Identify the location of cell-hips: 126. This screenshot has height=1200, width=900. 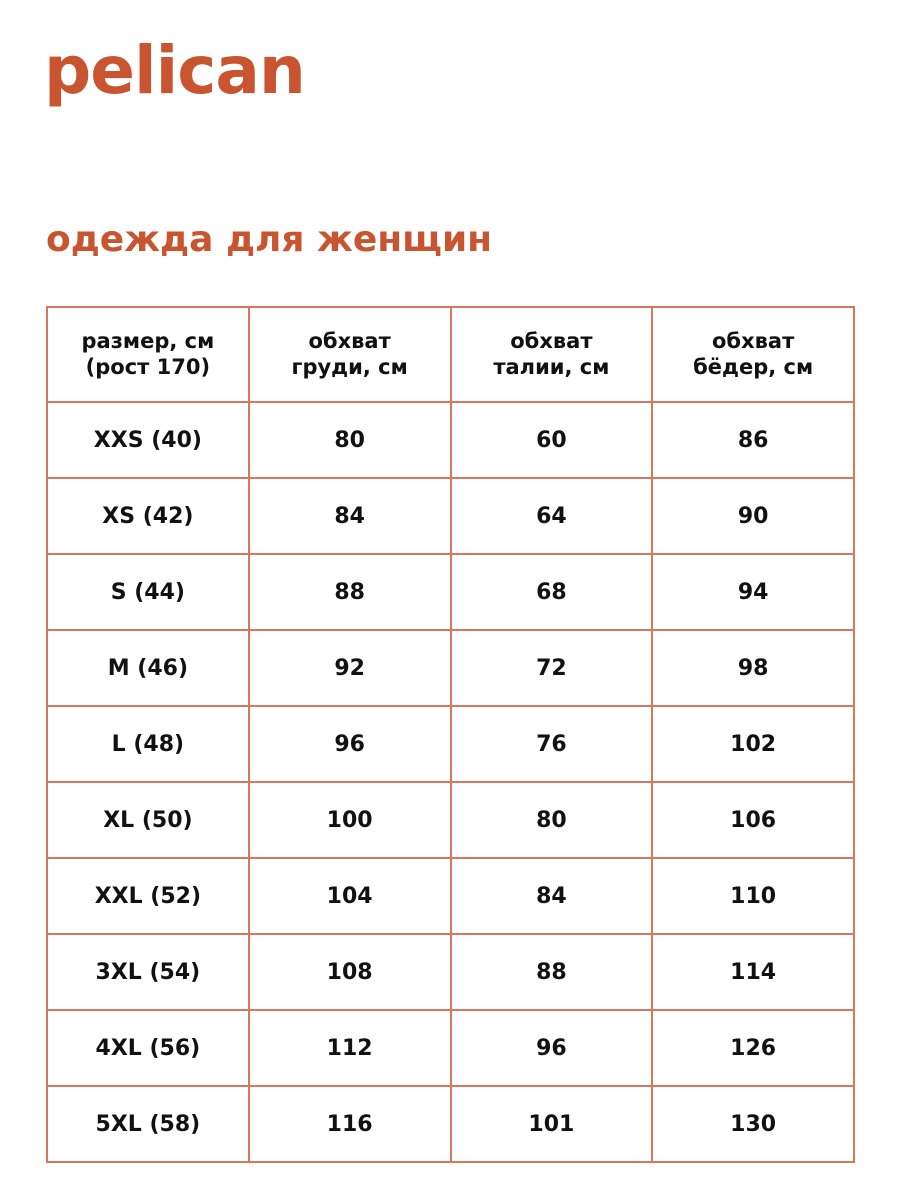
(753, 1048).